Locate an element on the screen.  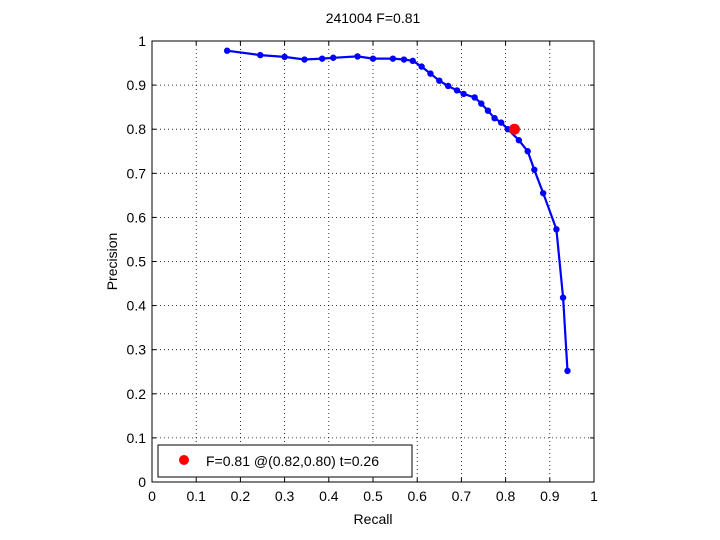
x-tick-label: 0.9 is located at coordinates (550, 496).